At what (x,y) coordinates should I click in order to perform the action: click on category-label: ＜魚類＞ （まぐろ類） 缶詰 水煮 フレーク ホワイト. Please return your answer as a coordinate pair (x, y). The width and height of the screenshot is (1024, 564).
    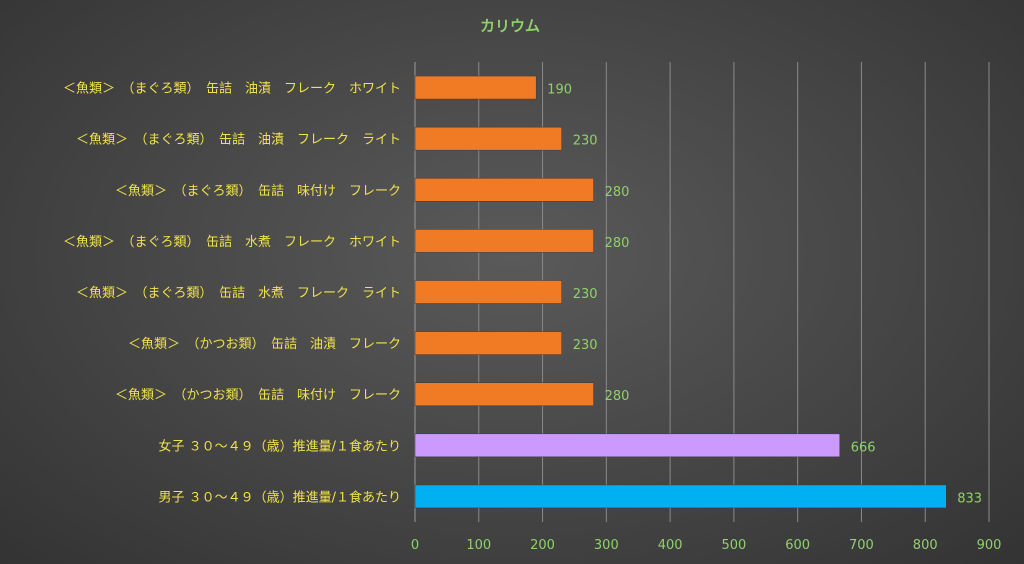
    Looking at the image, I should click on (232, 242).